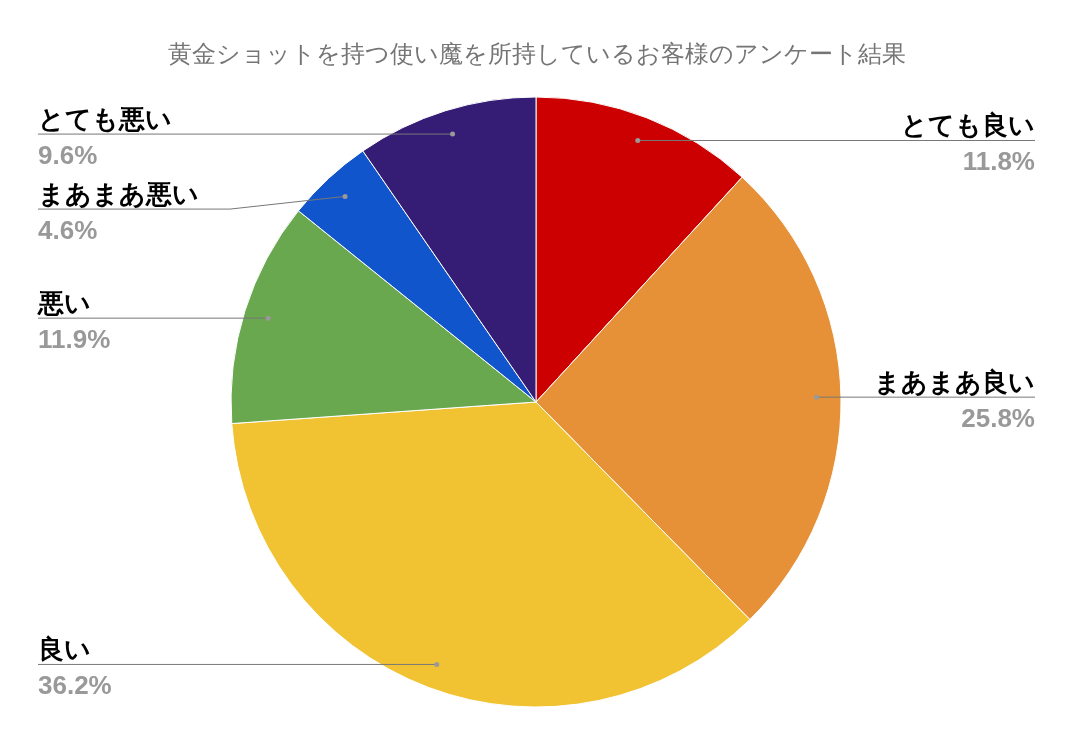 This screenshot has width=1073, height=743. Describe the element at coordinates (998, 418) in the screenshot. I see `data-label: 25.8%` at that location.